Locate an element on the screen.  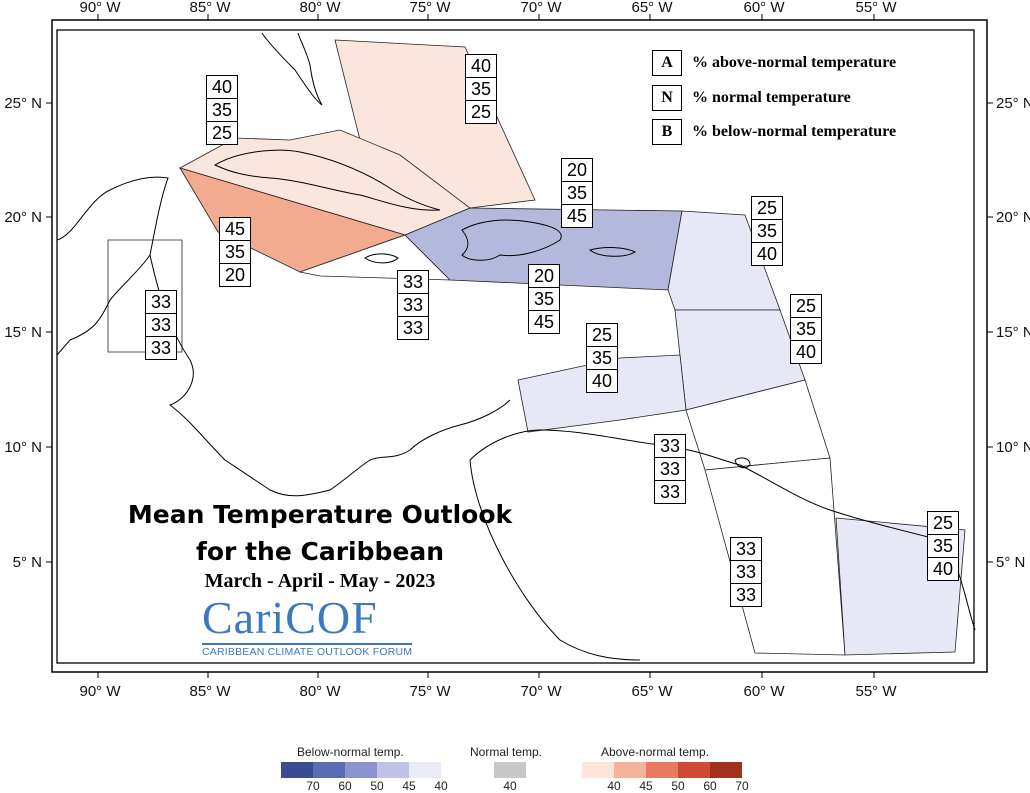
jamaica-coast is located at coordinates (381, 258).